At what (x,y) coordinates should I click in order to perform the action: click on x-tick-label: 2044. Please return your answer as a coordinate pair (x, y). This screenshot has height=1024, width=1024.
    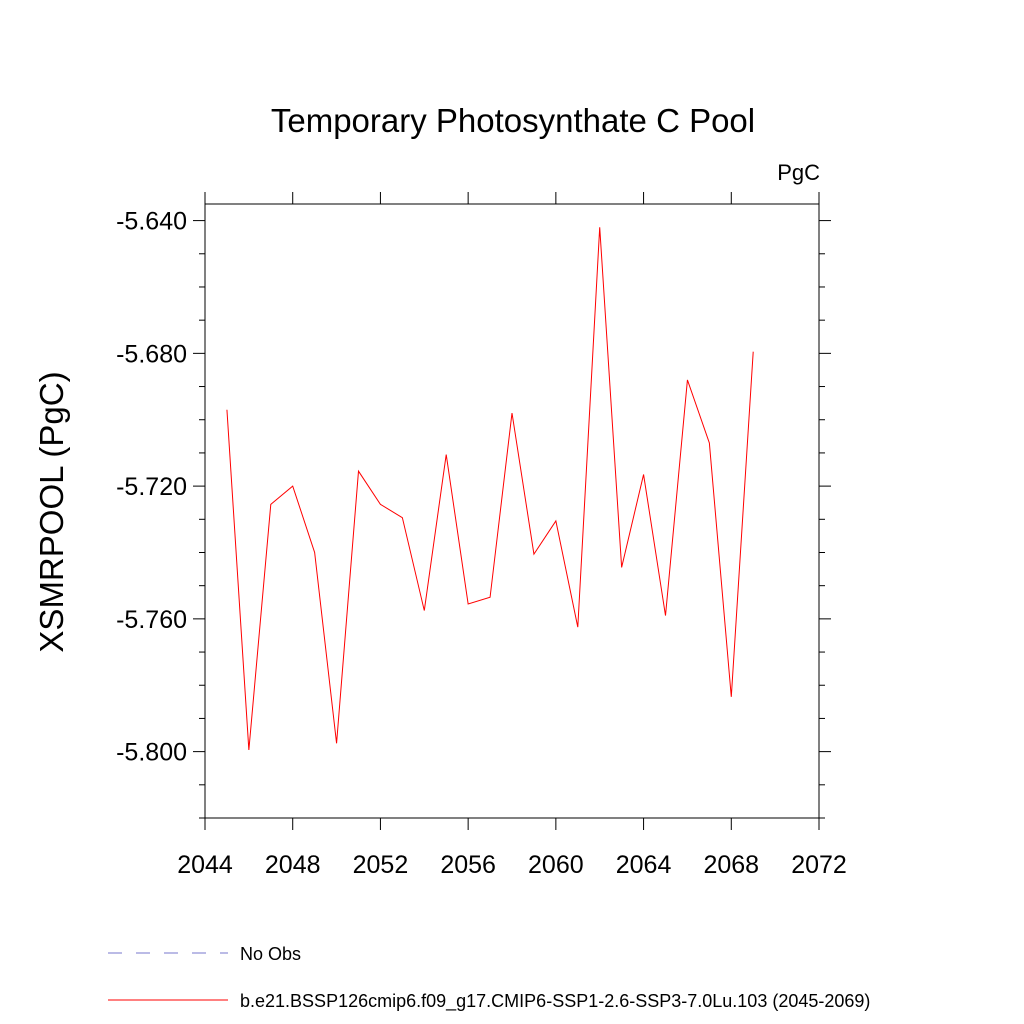
    Looking at the image, I should click on (205, 865).